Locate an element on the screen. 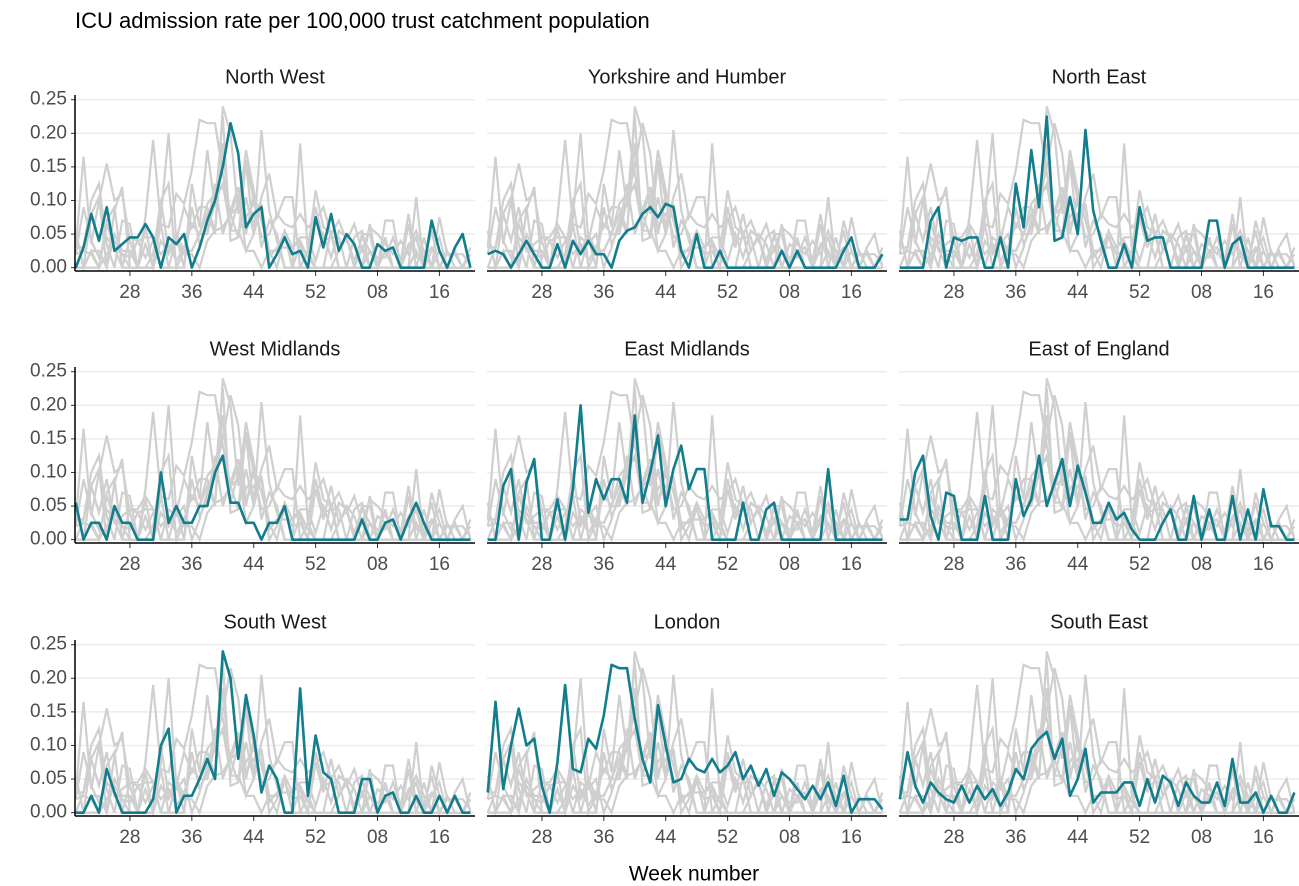  panel-title: East Midlands is located at coordinates (687, 349).